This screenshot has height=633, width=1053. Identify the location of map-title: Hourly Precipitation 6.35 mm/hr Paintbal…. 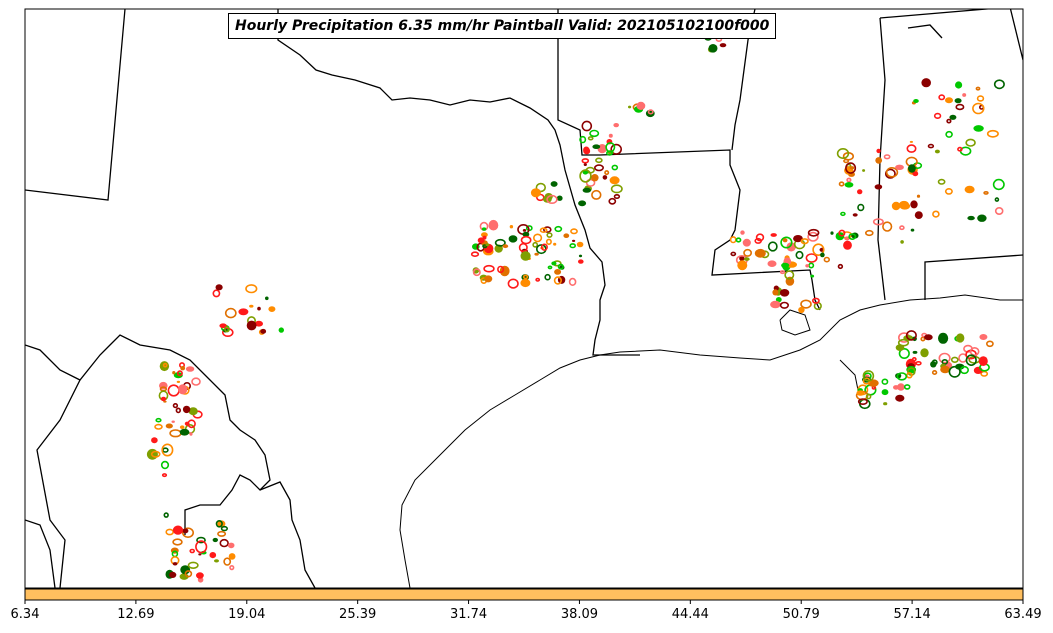
(502, 26).